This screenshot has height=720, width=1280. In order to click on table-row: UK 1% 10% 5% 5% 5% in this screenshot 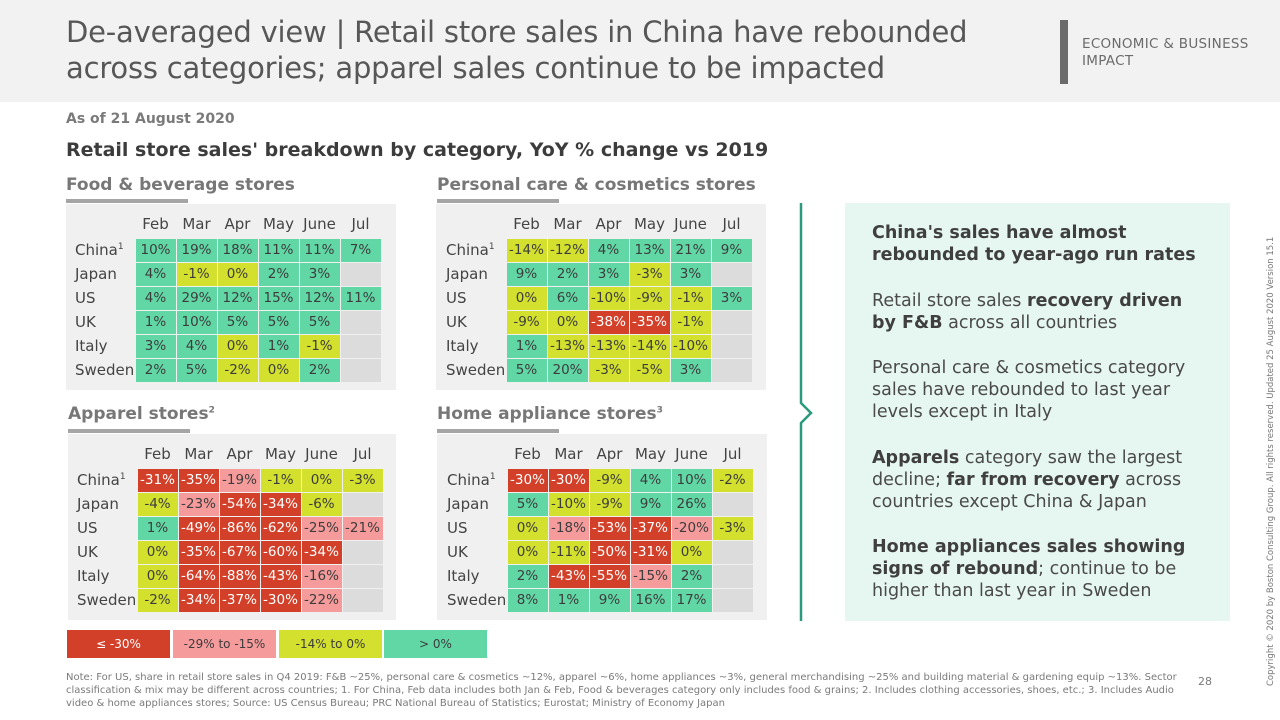, I will do `click(227, 322)`.